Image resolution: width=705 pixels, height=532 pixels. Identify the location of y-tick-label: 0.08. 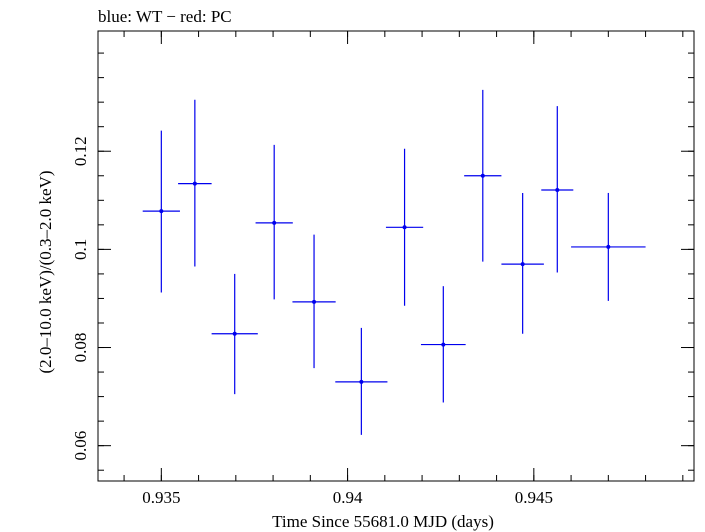
(80, 348).